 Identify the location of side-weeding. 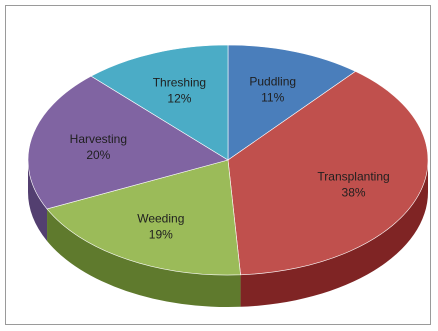
(144, 257).